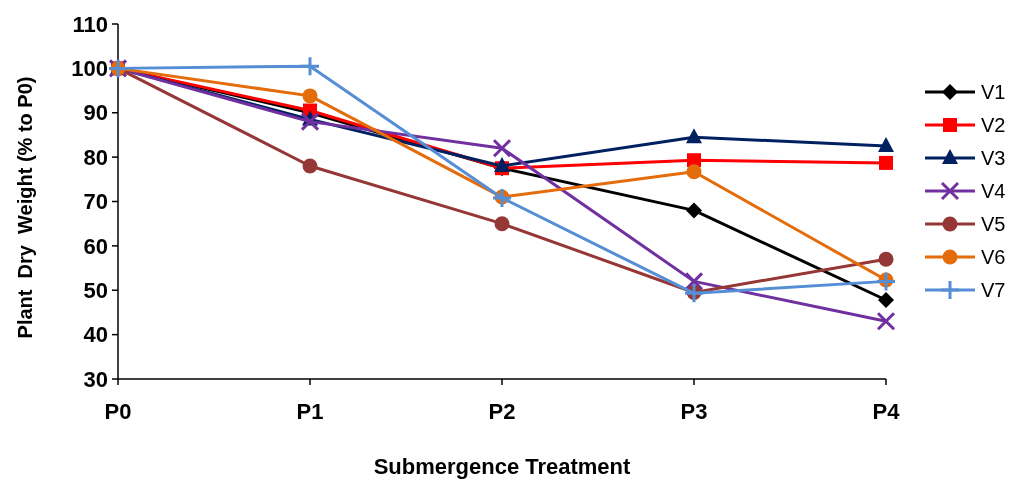 This screenshot has height=482, width=1015. I want to click on y-tick-label: 50, so click(95, 290).